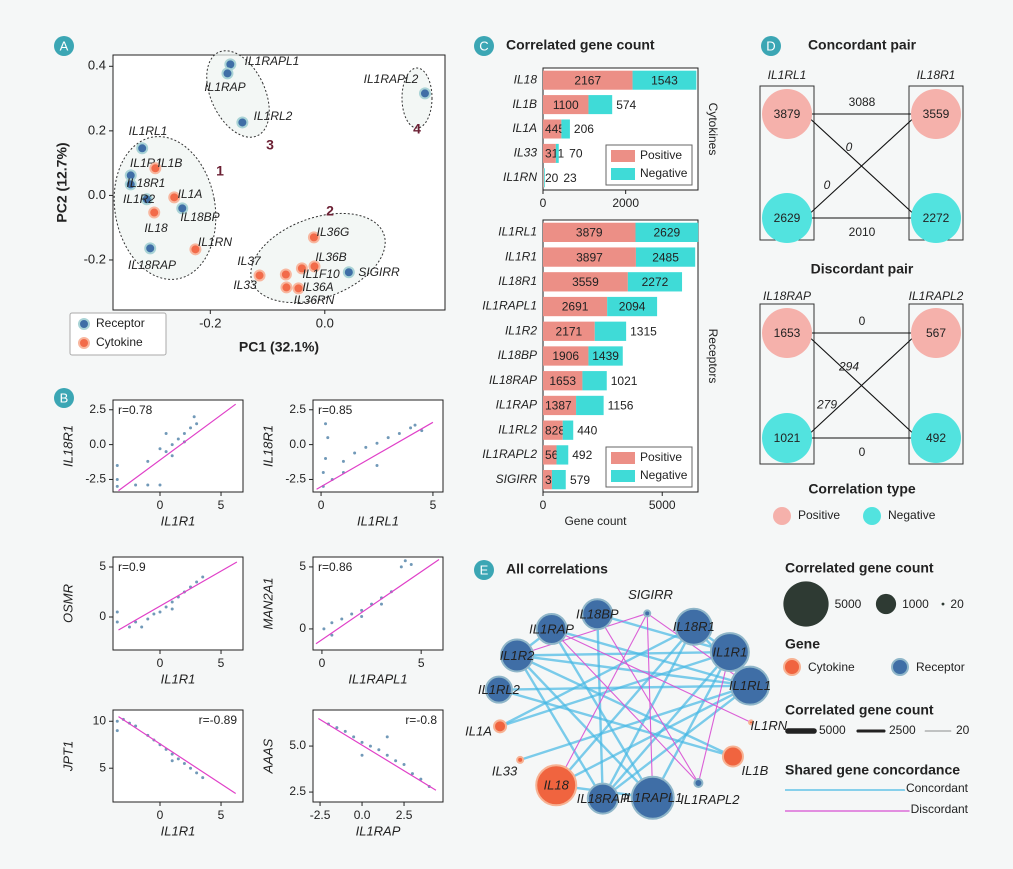 Image resolution: width=1013 pixels, height=869 pixels. What do you see at coordinates (321, 274) in the screenshot?
I see `point-label: IL1F10` at bounding box center [321, 274].